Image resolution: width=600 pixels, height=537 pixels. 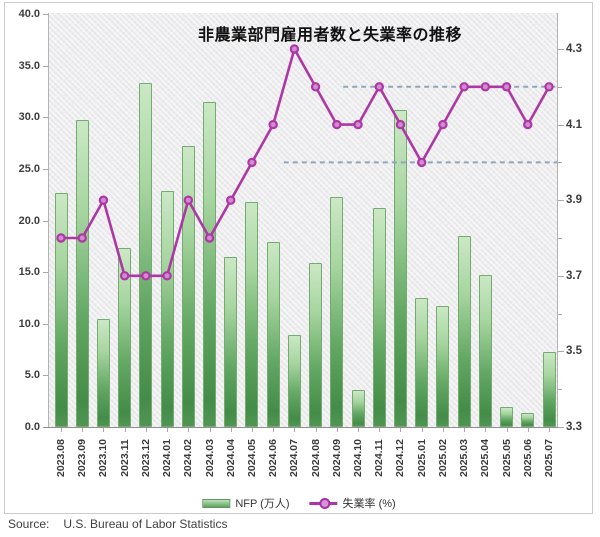 I want to click on left-axis-label: 15.0, so click(x=29, y=272).